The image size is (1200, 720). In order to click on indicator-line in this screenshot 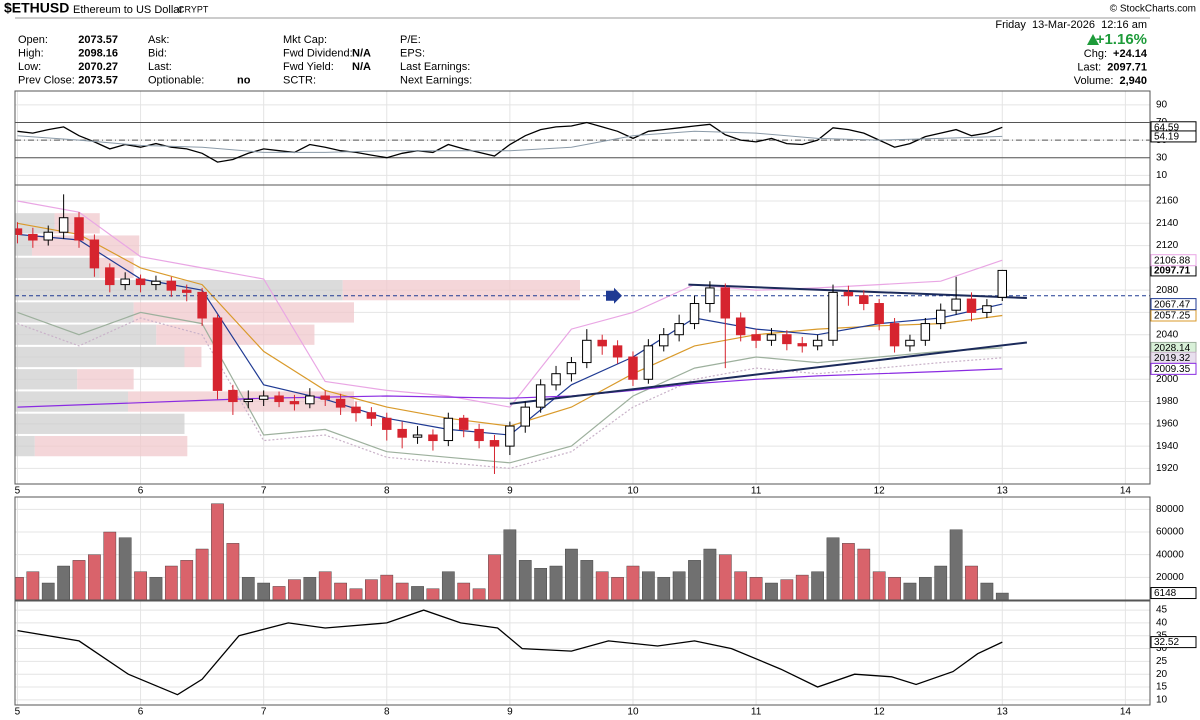, I will do `click(510, 142)`.